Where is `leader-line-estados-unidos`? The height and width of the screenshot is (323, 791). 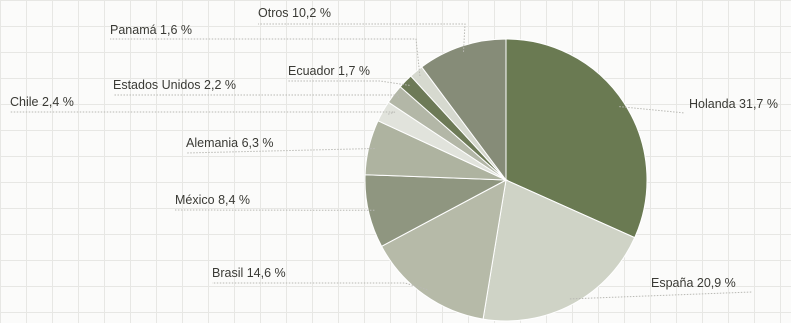
leader-line-estados-unidos is located at coordinates (256, 96).